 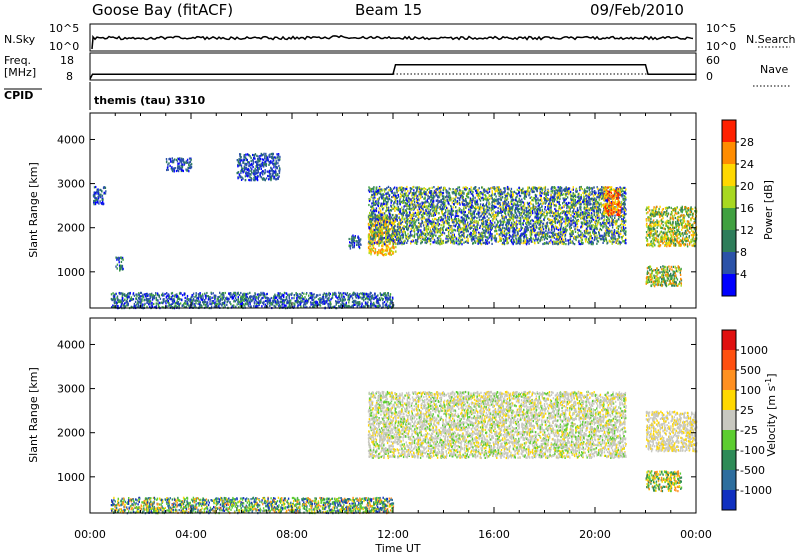 I want to click on nsearch-tick-top: 10^5, so click(x=721, y=28).